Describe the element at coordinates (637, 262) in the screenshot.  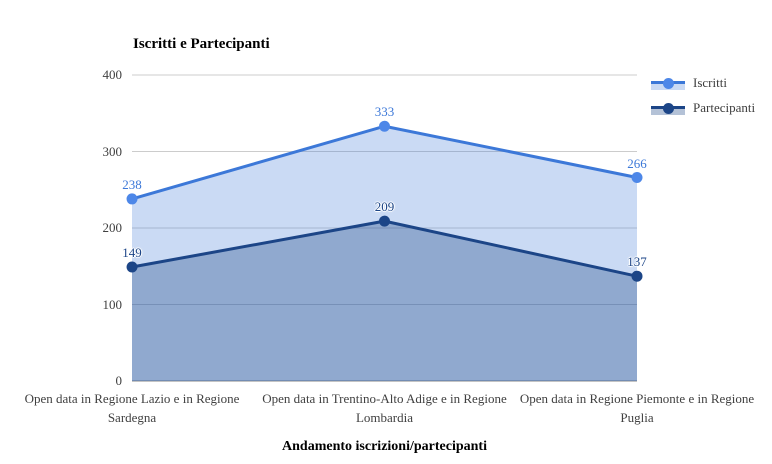
I see `data-label-partecipanti: 137` at that location.